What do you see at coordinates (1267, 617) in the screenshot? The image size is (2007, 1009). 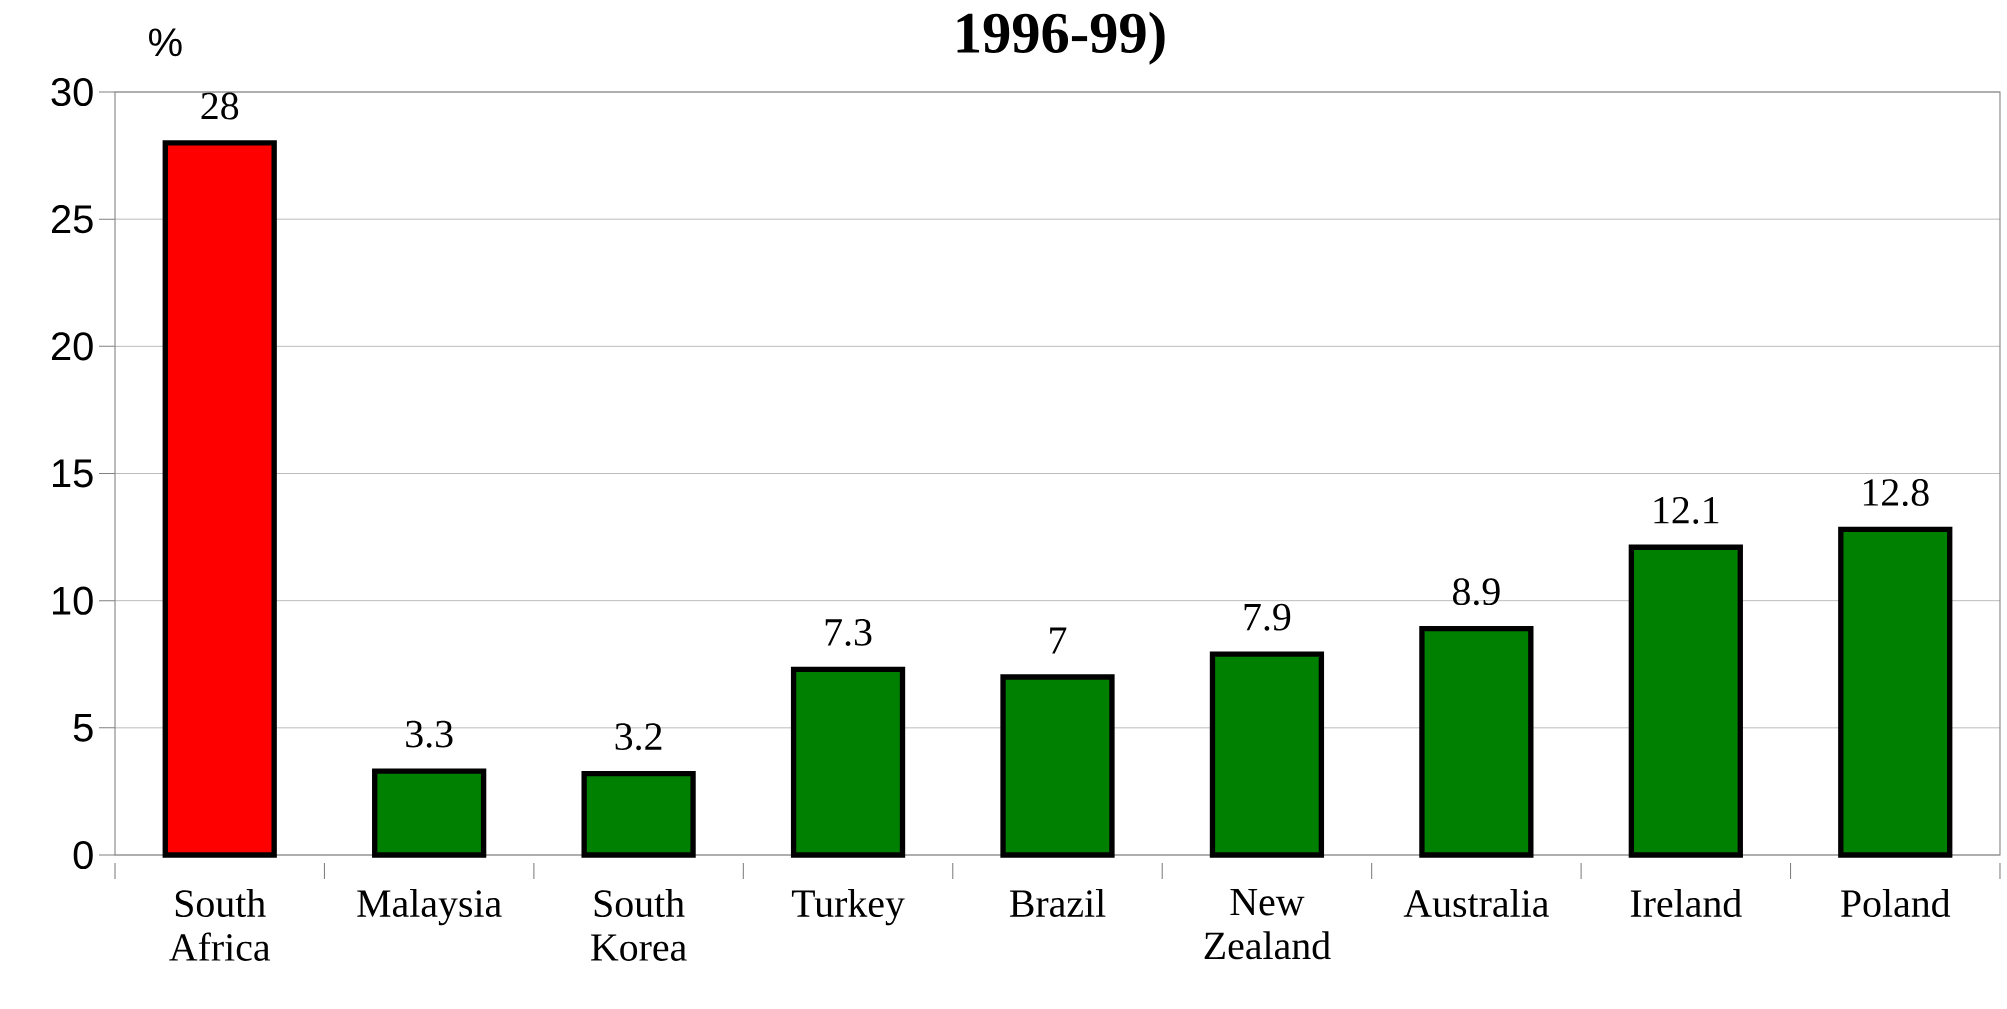 I see `data-label: 7.9` at bounding box center [1267, 617].